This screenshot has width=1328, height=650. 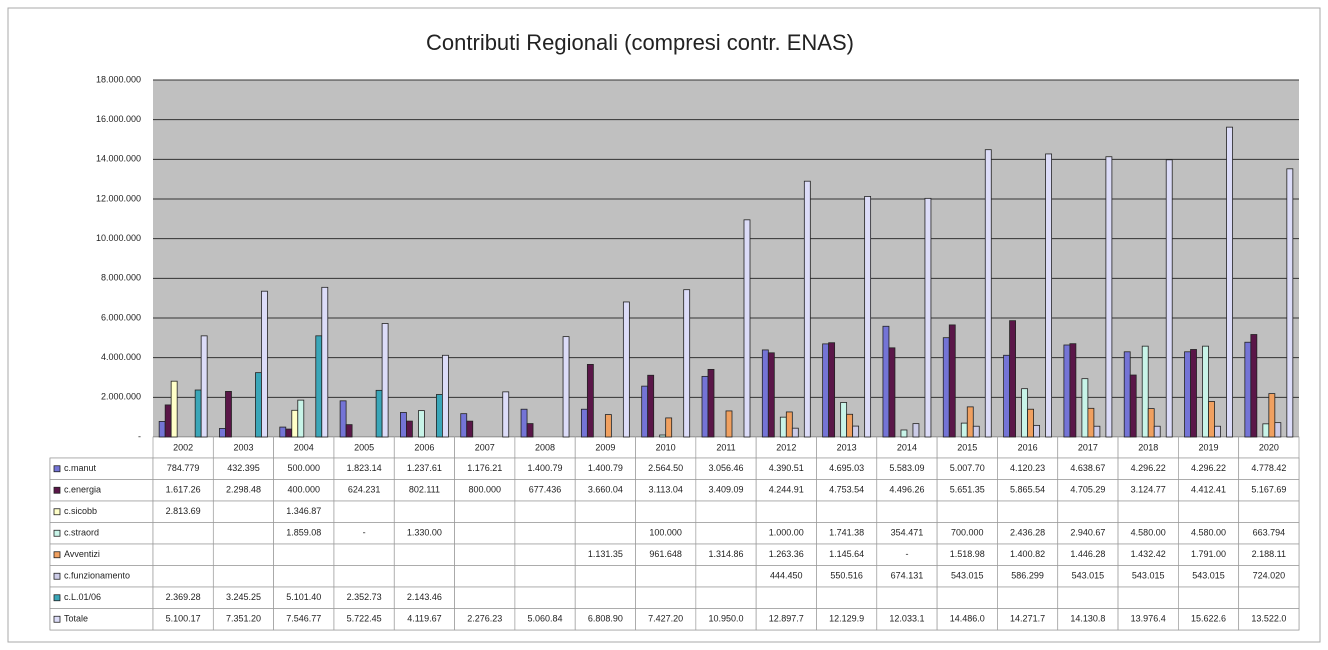 I want to click on table-value: 1.131.35, so click(x=605, y=554).